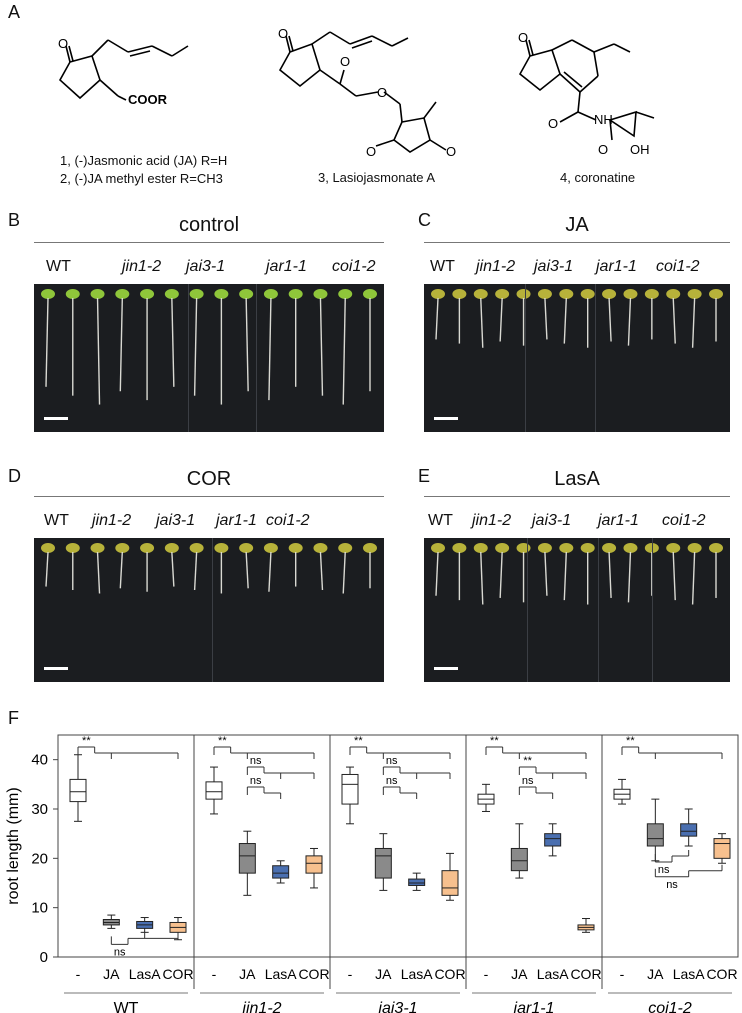 The image size is (742, 1013). Describe the element at coordinates (209, 479) in the screenshot. I see `photo-panel-title: COR` at that location.